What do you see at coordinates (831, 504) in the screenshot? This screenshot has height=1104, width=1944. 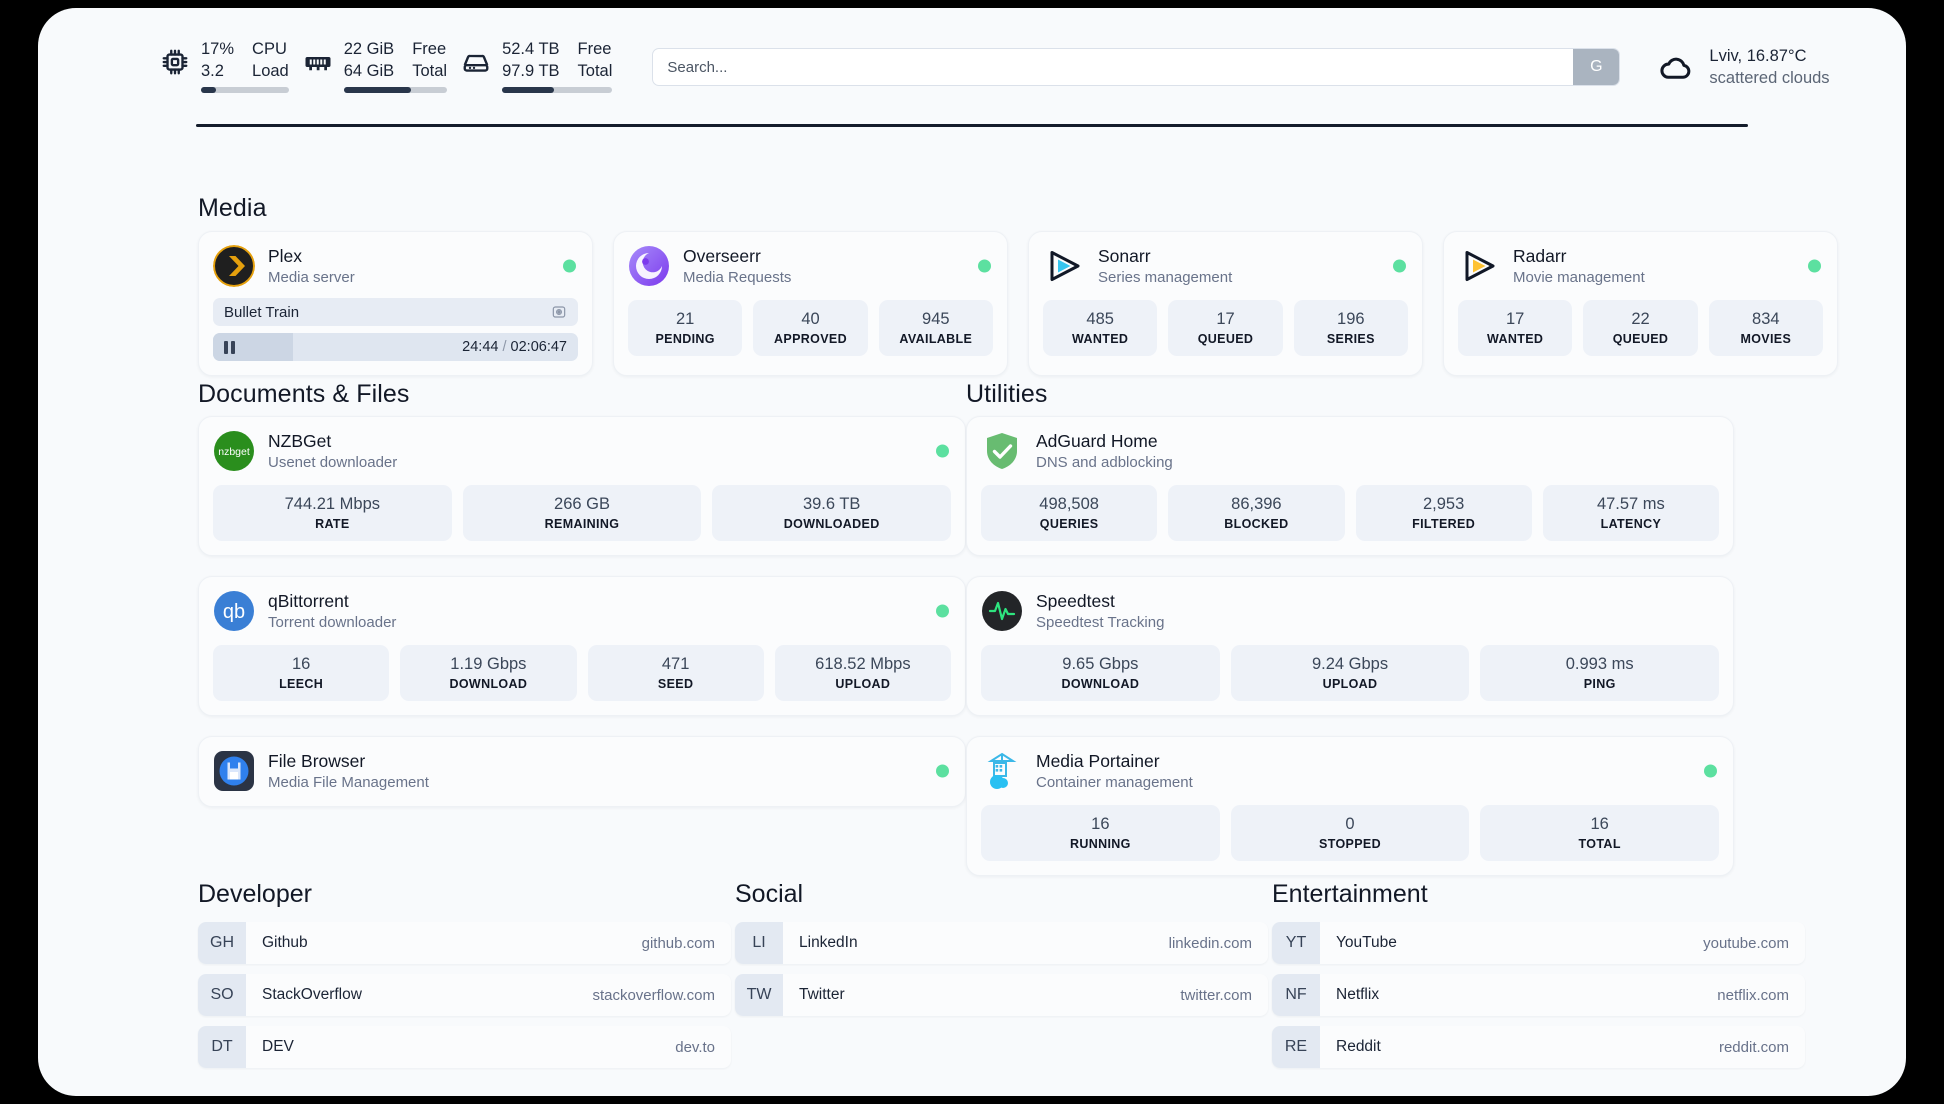 I see `stat-value: 39.6 TB` at bounding box center [831, 504].